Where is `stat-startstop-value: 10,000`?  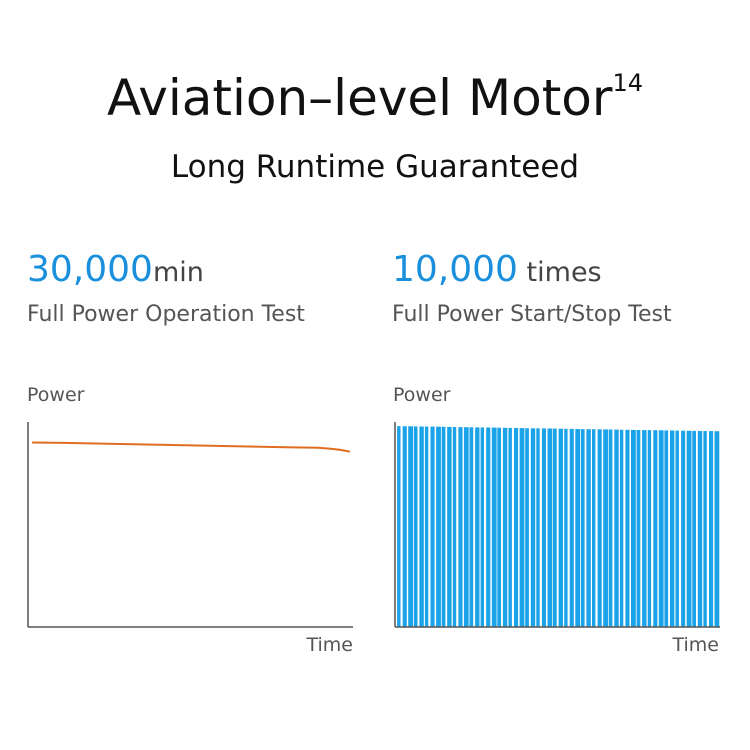
stat-startstop-value: 10,000 is located at coordinates (455, 269).